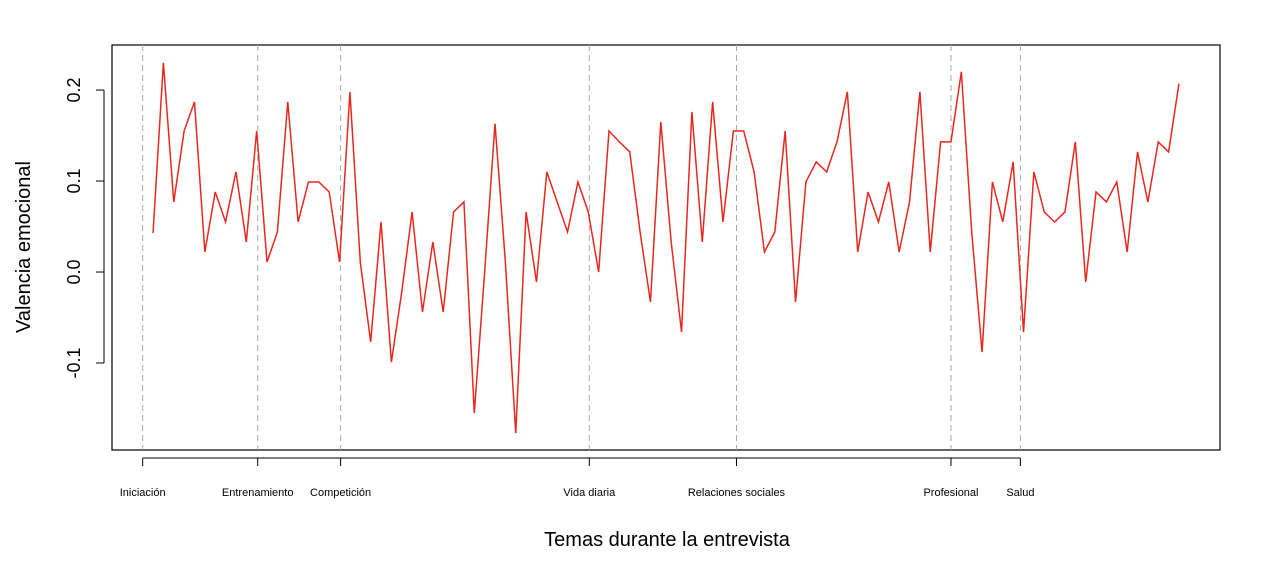 The image size is (1280, 578). I want to click on y-tick-label: -0.1, so click(74, 362).